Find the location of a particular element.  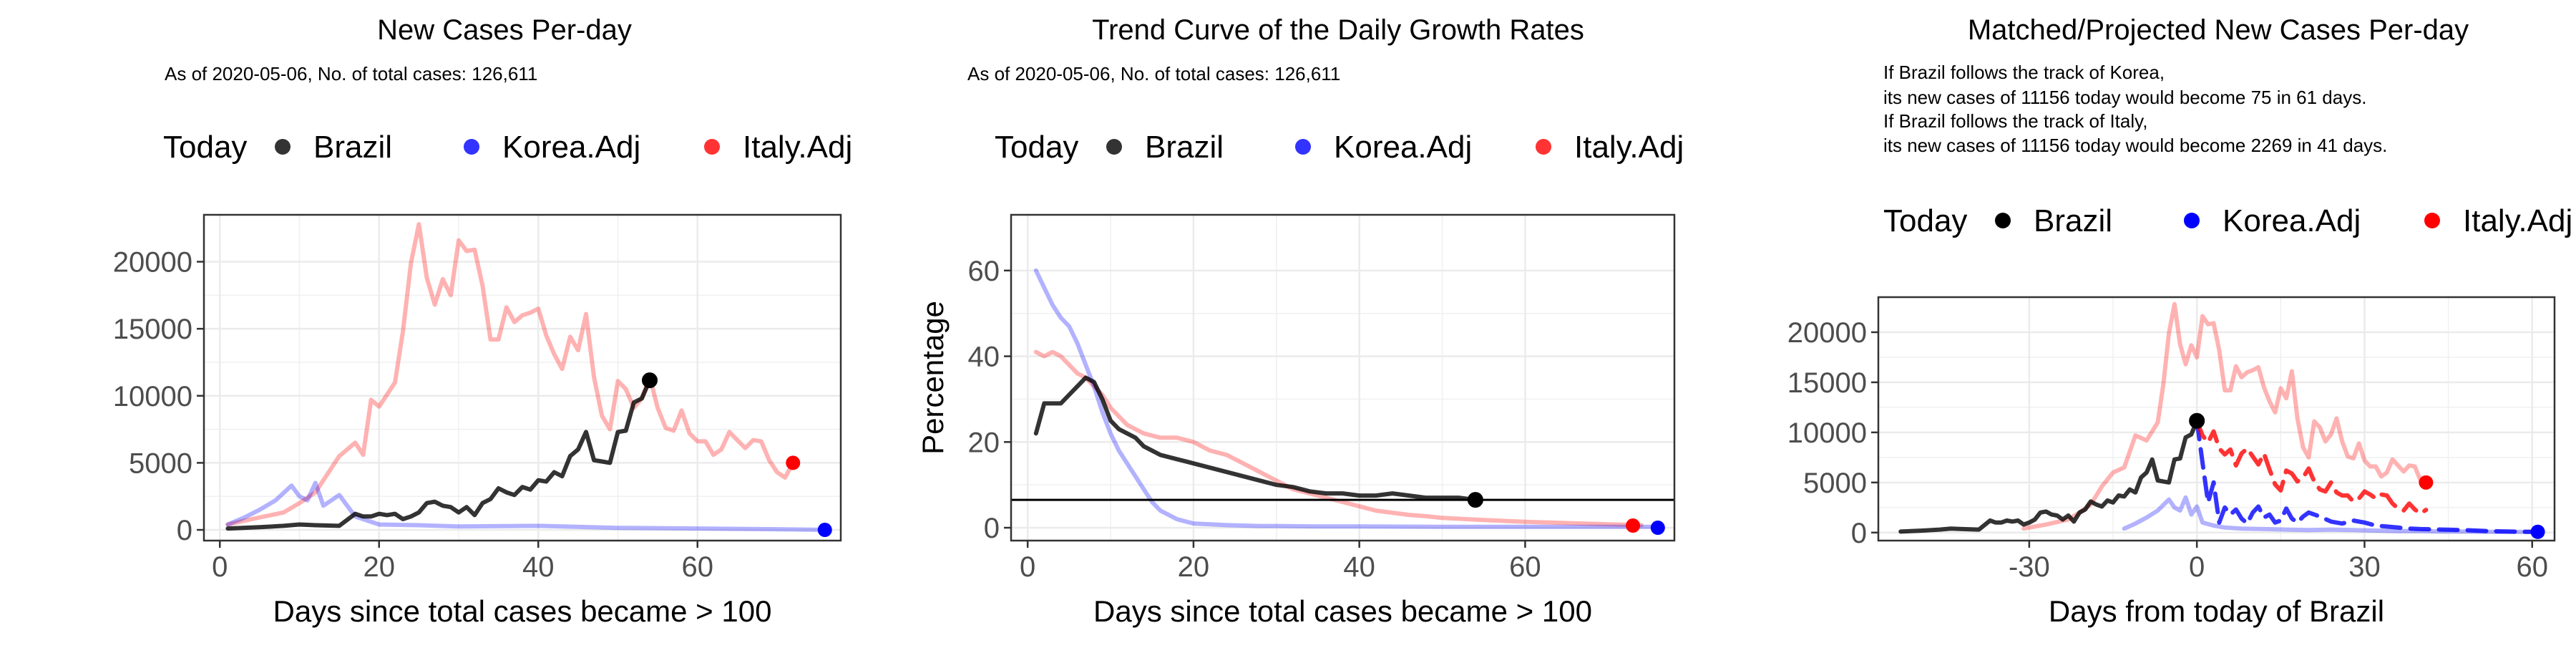

x-tick-label: -30 is located at coordinates (2029, 567).